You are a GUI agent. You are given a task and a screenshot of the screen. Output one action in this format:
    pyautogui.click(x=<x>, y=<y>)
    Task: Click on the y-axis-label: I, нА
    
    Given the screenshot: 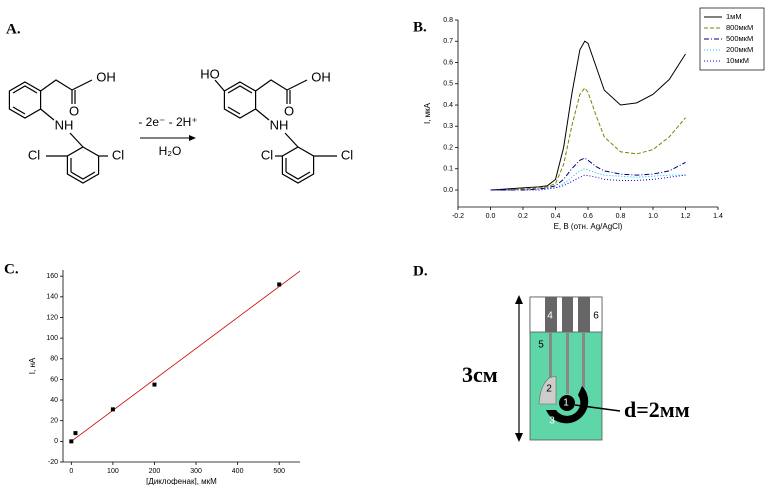 What is the action you would take?
    pyautogui.click(x=32, y=365)
    